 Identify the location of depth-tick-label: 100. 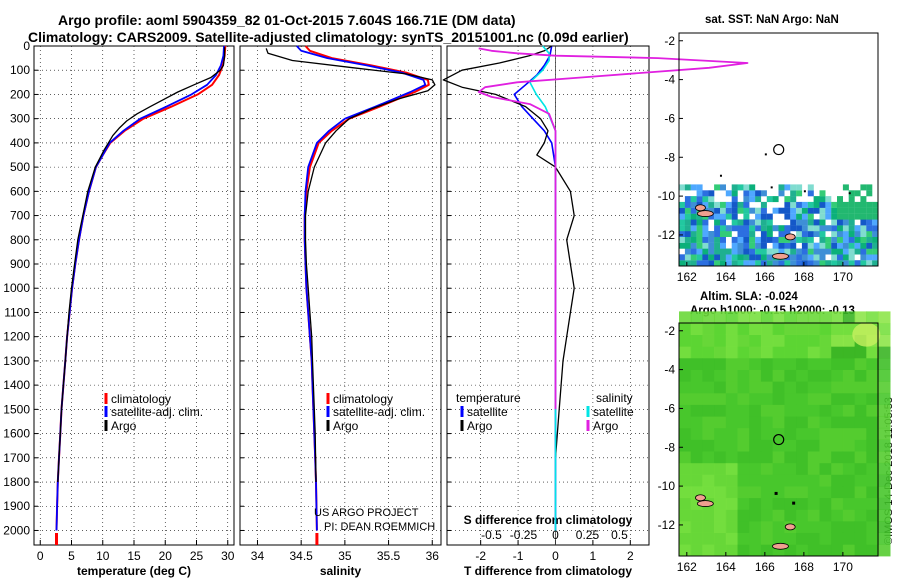
(20, 70).